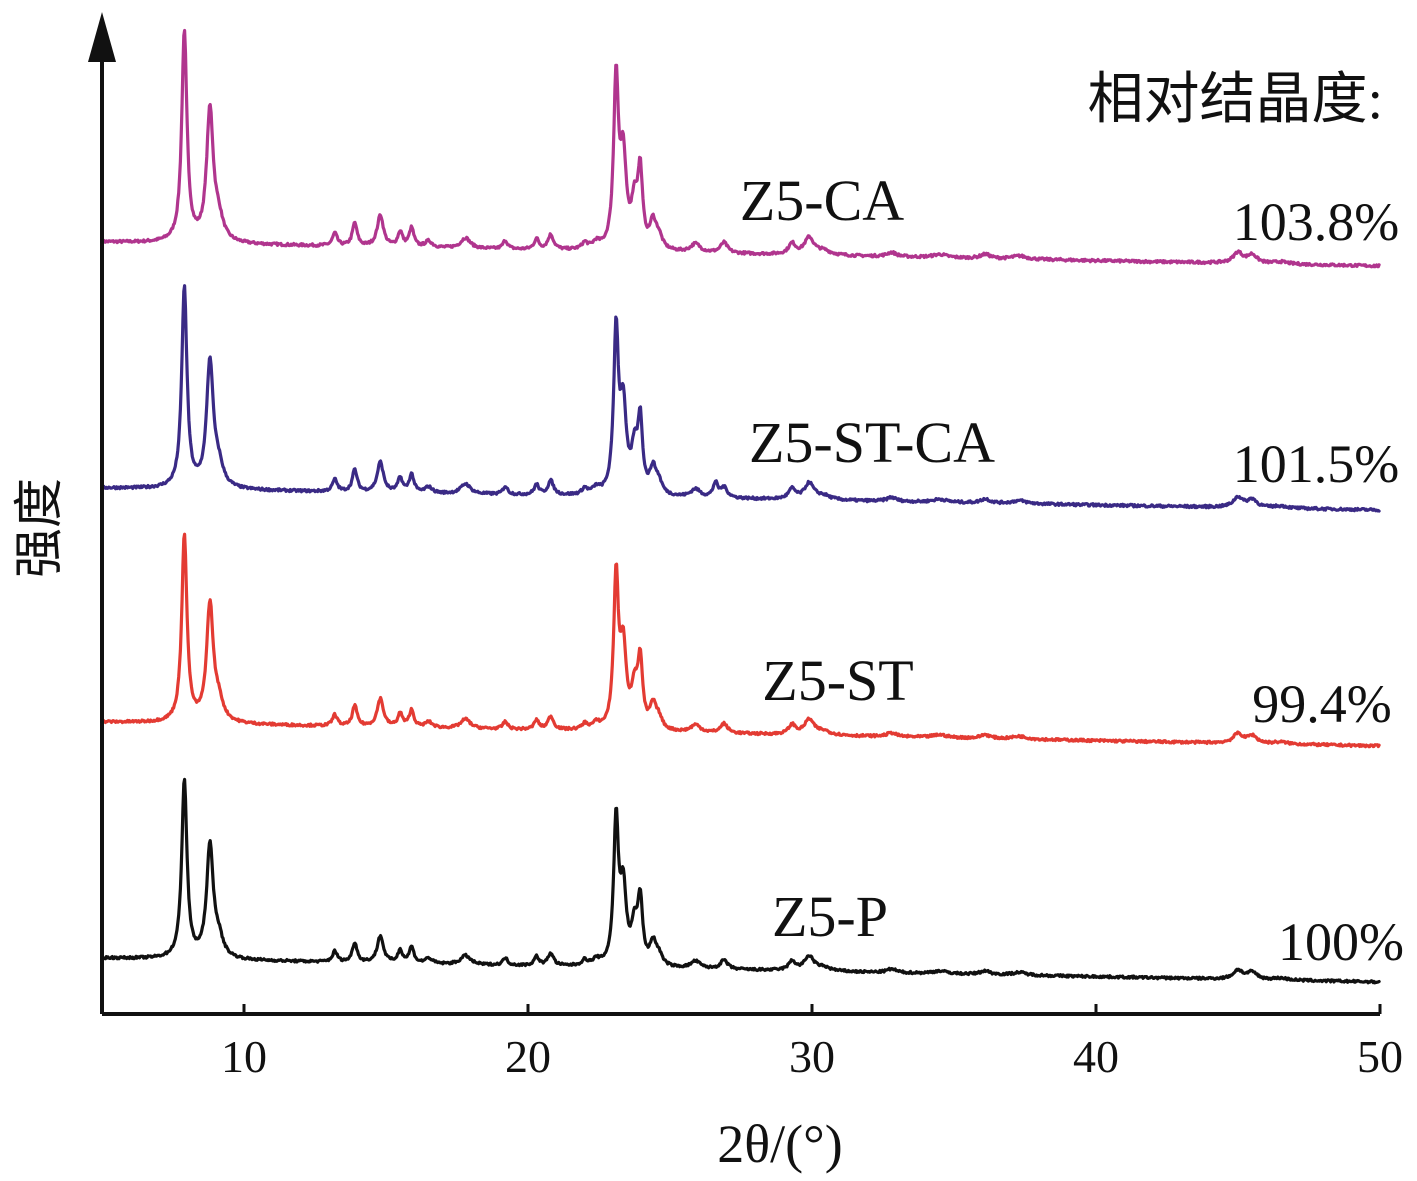 This screenshot has height=1181, width=1417. Describe the element at coordinates (1380, 1056) in the screenshot. I see `x-tick-label: 50` at that location.